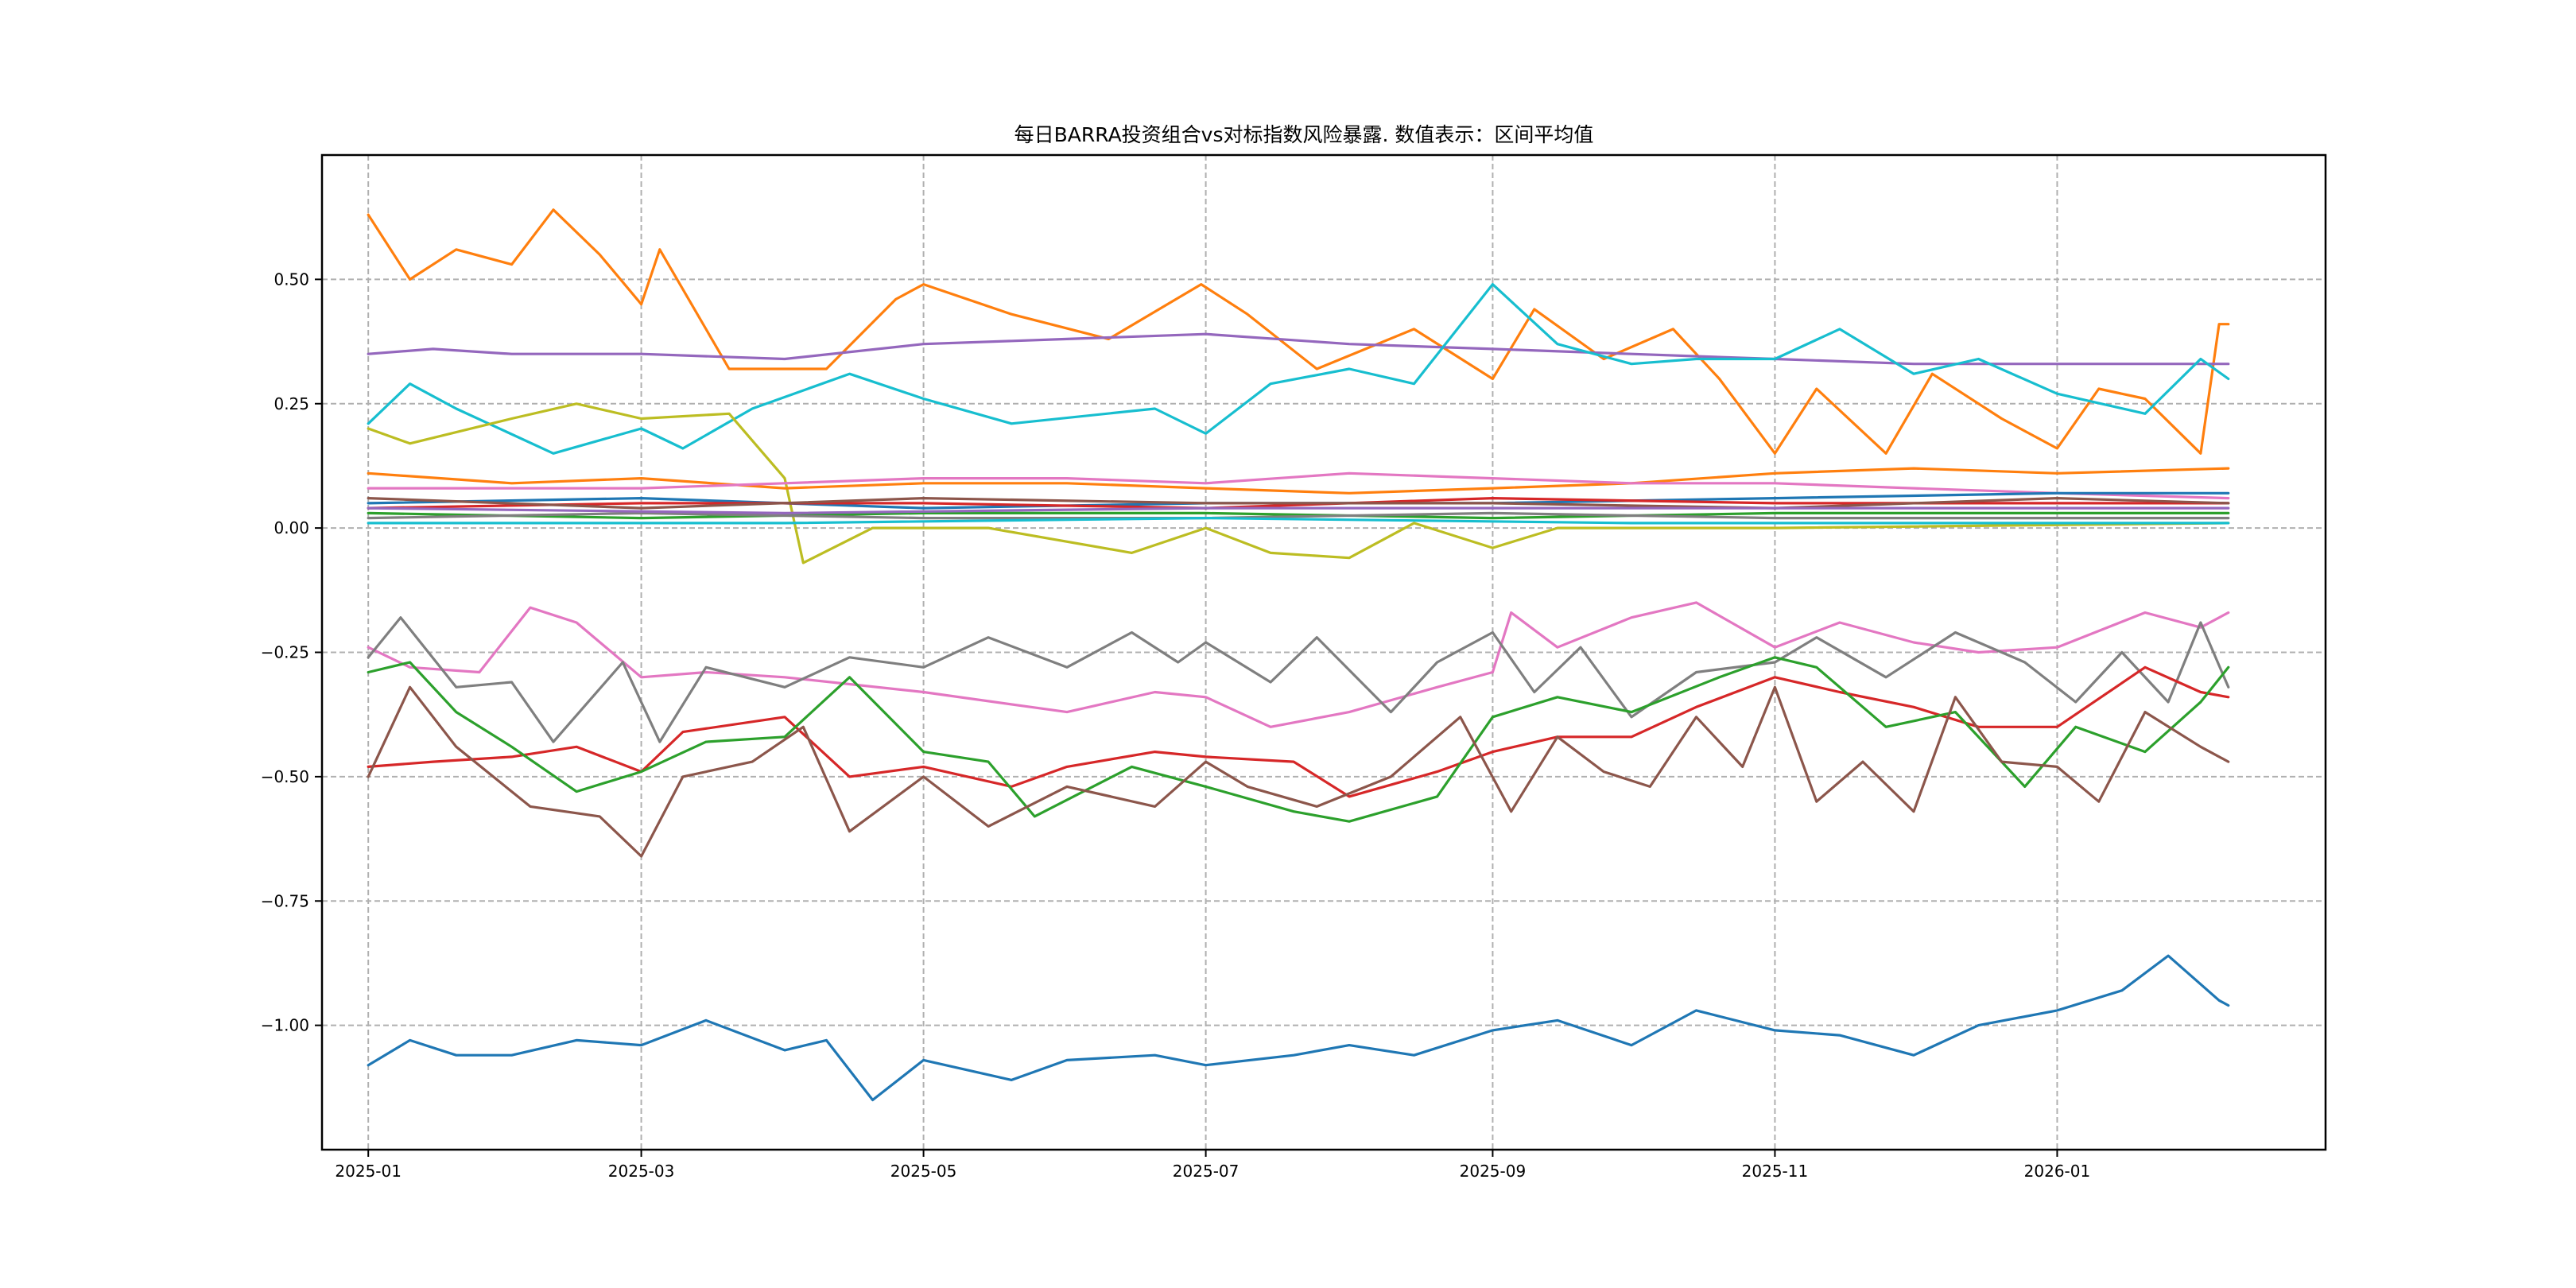  What do you see at coordinates (1494, 1171) in the screenshot?
I see `x-tick-label: 2025-09` at bounding box center [1494, 1171].